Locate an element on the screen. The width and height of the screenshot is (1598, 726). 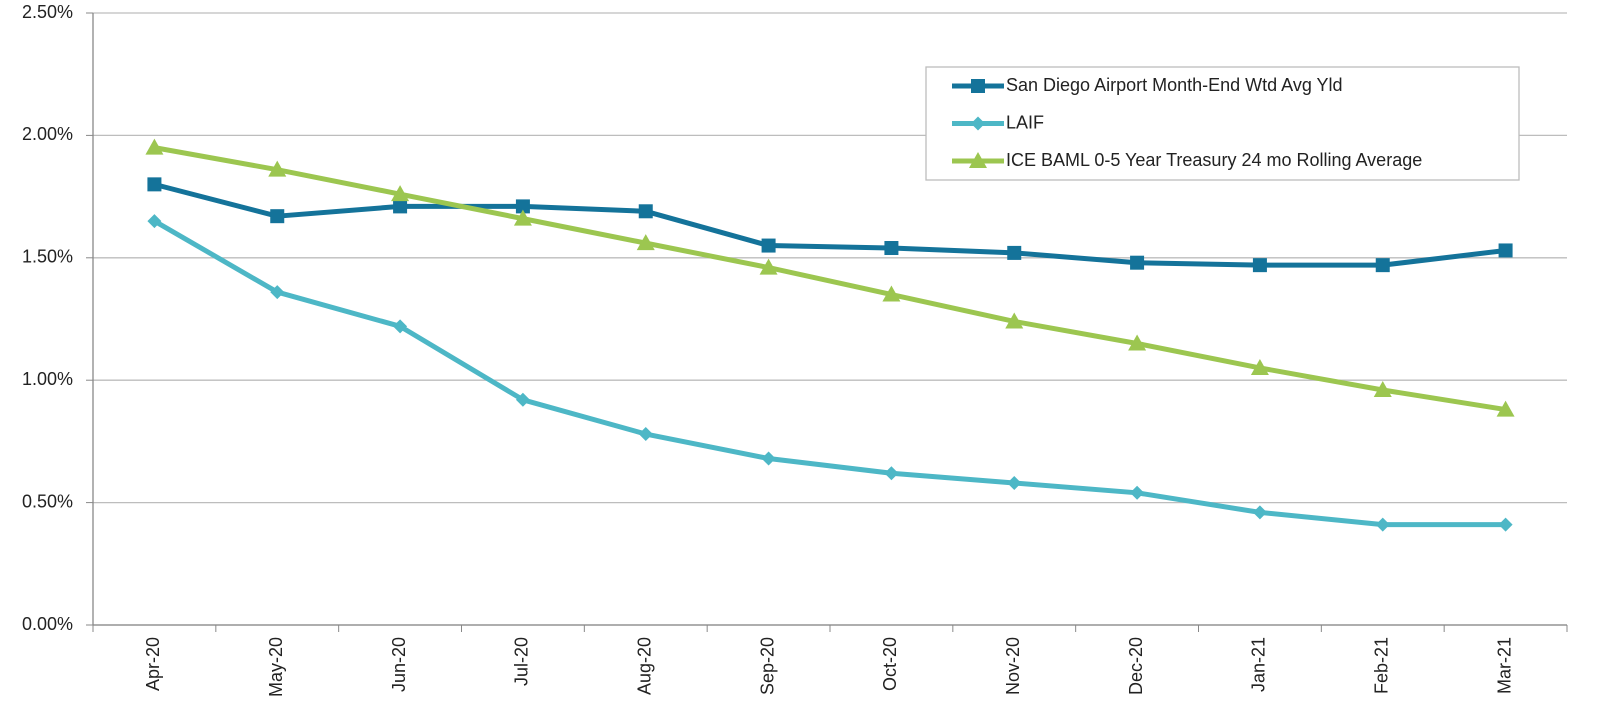
x-tick-label: Jul-20 is located at coordinates (522, 661).